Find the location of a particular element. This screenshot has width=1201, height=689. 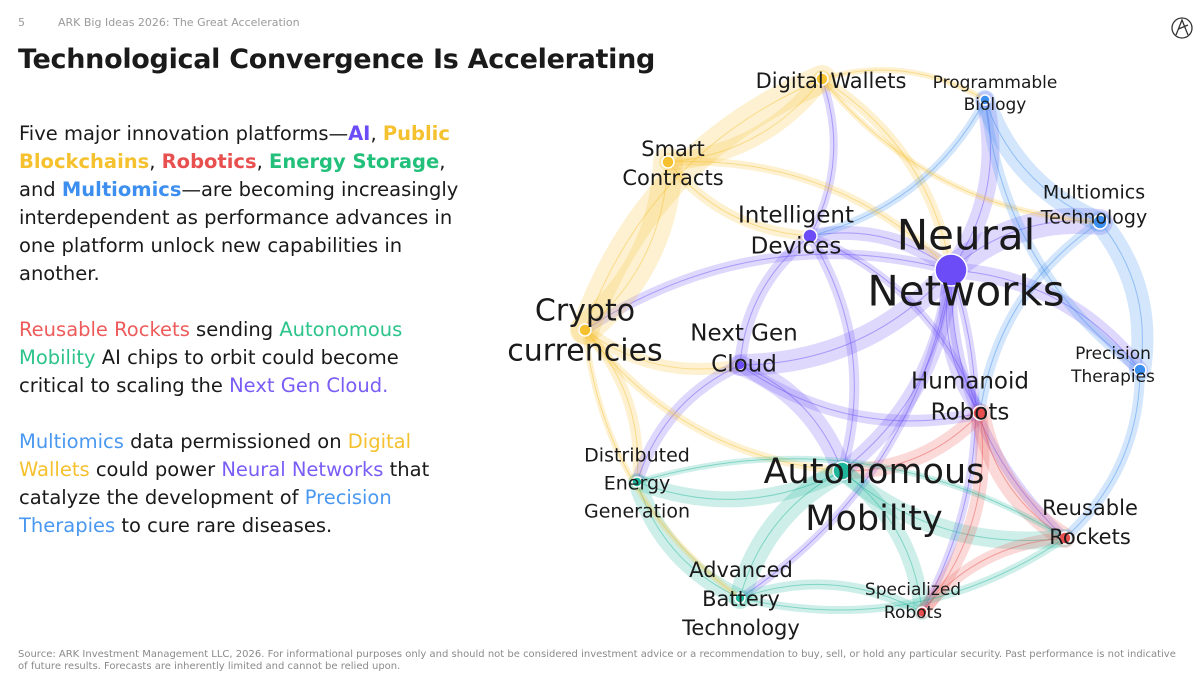

text-run: Digital Wallets is located at coordinates (215, 455).